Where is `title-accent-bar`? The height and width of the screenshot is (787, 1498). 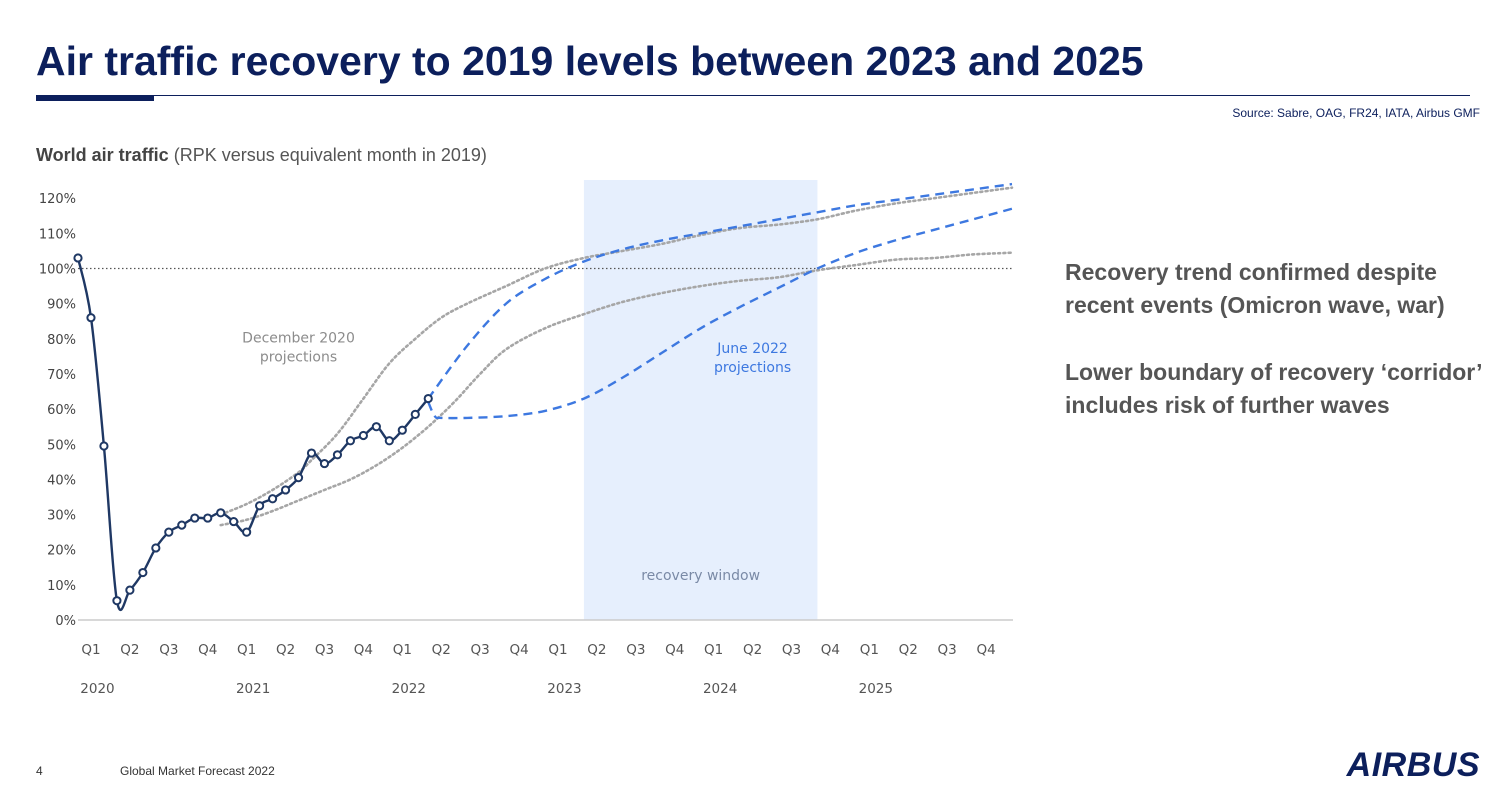
title-accent-bar is located at coordinates (95, 98).